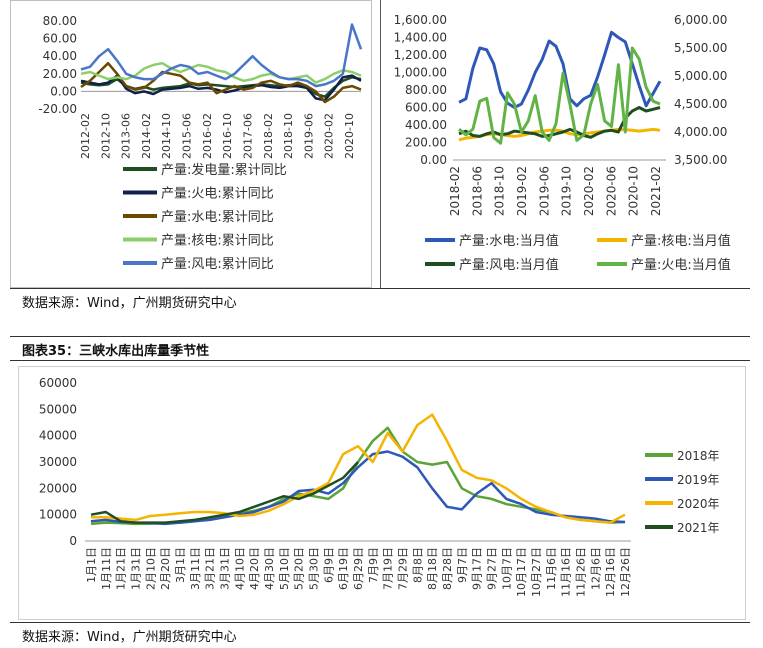 This screenshot has width=763, height=648. What do you see at coordinates (116, 351) in the screenshot?
I see `figure-title: 图表35：三峡水库出库量季节性` at bounding box center [116, 351].